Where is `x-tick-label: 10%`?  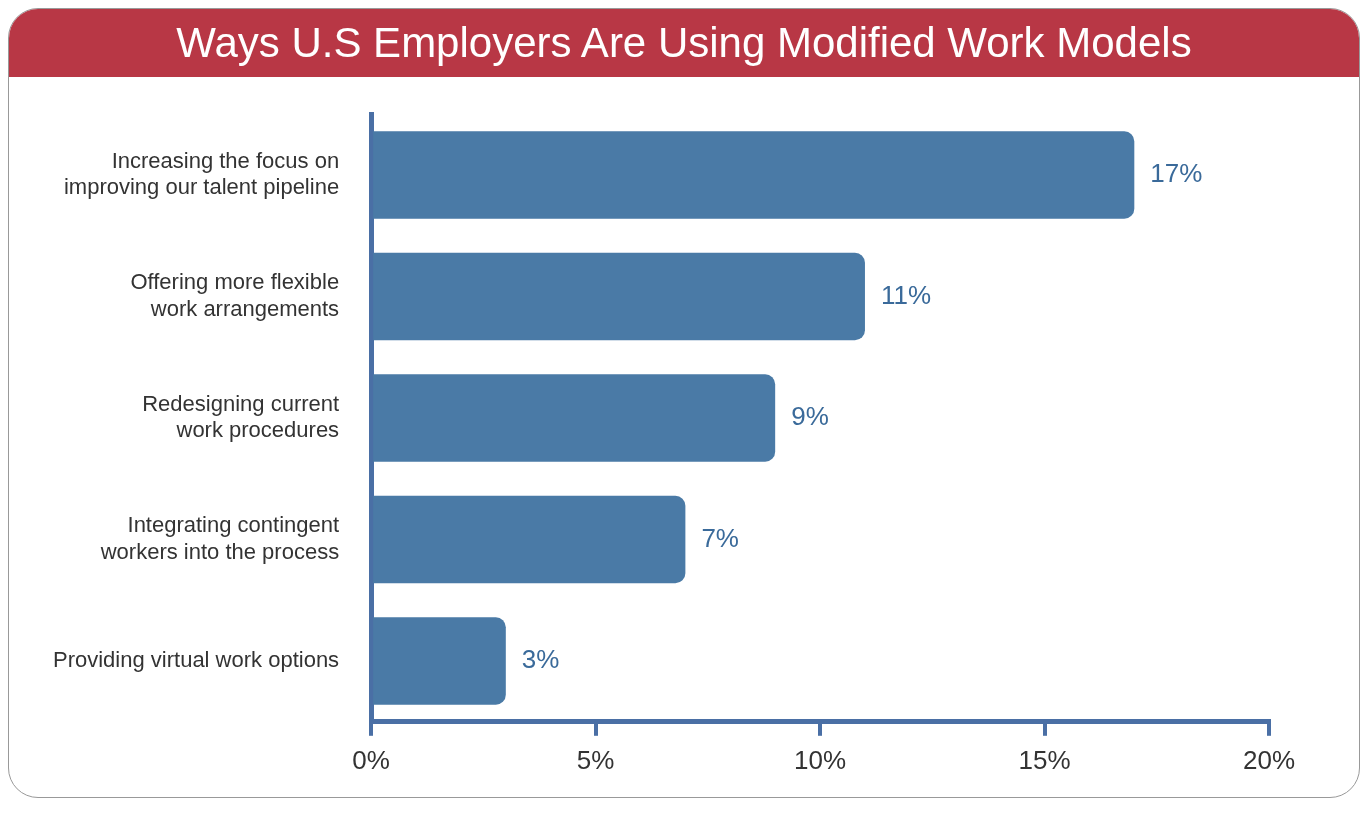
x-tick-label: 10% is located at coordinates (820, 759).